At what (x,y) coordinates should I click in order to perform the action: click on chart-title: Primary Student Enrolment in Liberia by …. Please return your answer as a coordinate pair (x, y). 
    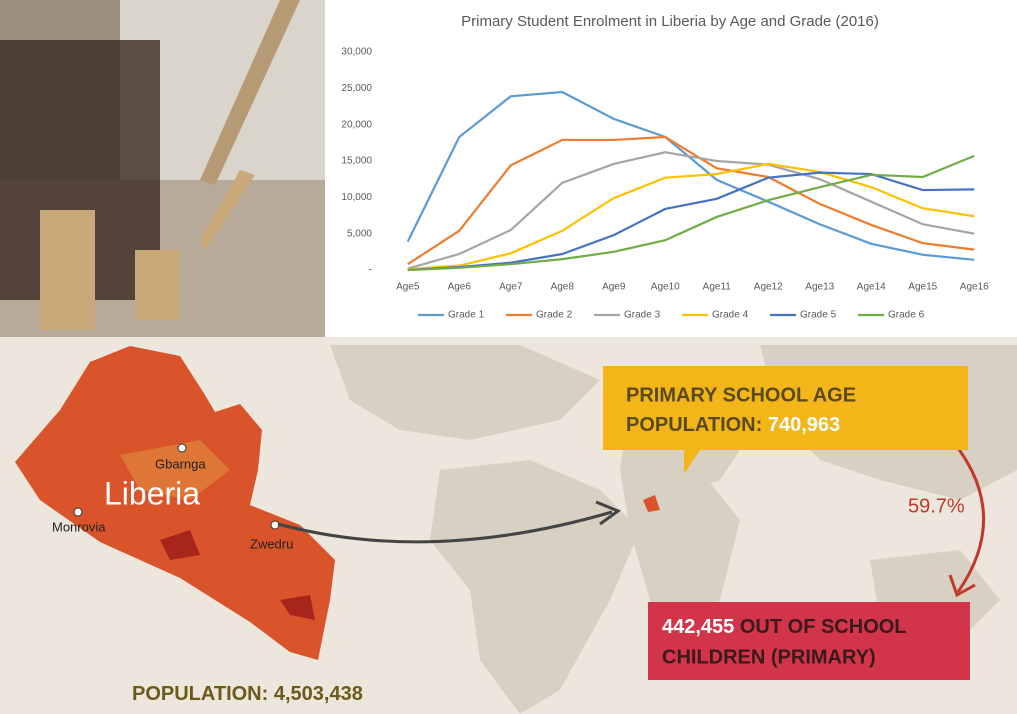
    Looking at the image, I should click on (670, 21).